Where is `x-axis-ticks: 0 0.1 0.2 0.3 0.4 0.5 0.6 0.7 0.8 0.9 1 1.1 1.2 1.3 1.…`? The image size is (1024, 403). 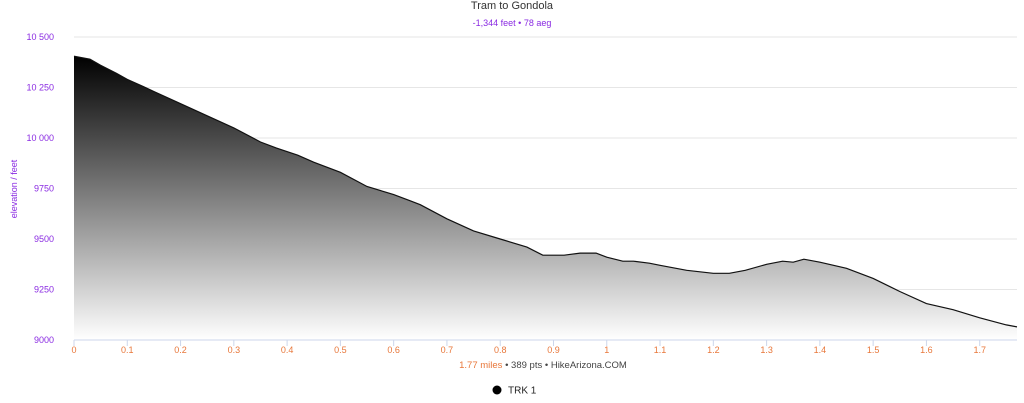 x-axis-ticks: 0 0.1 0.2 0.3 0.4 0.5 0.6 0.7 0.8 0.9 1 1.1 1.2 1.3 1.… is located at coordinates (528, 347).